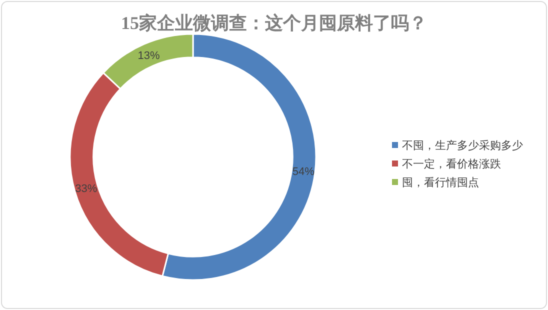  I want to click on data-label: 13%, so click(149, 56).